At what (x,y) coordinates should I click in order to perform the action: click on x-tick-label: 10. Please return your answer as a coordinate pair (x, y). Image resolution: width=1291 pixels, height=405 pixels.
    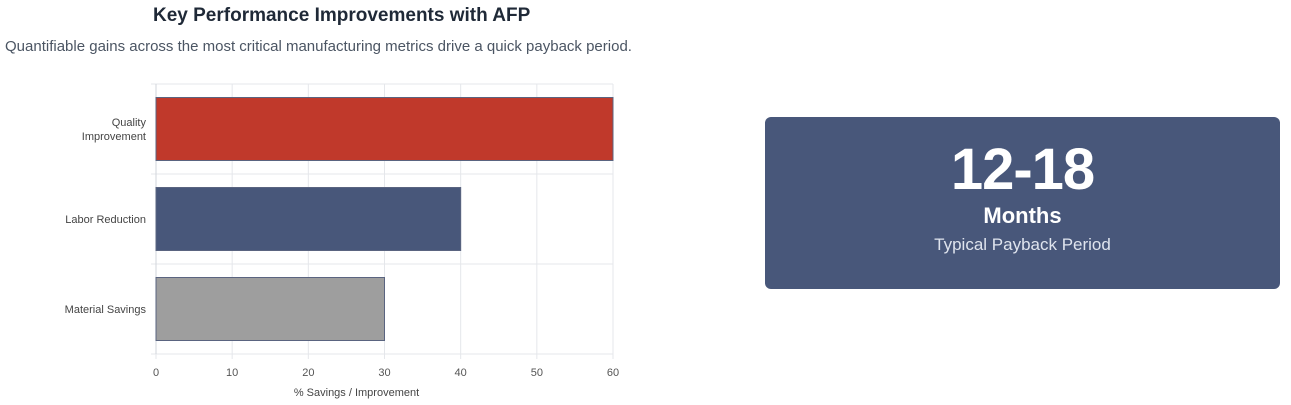
    Looking at the image, I should click on (232, 373).